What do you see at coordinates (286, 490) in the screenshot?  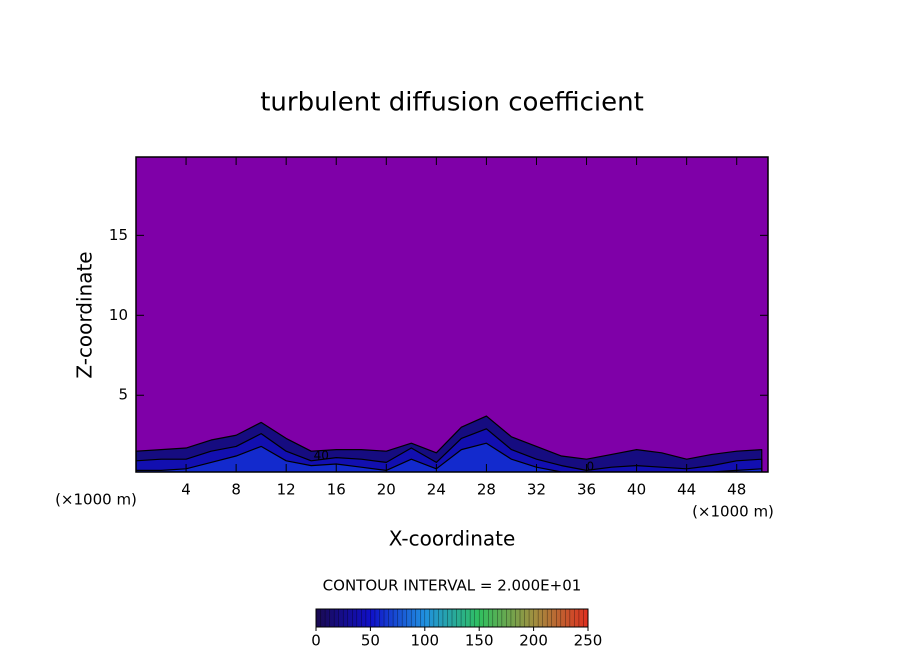 I see `x-tick-label: 12` at bounding box center [286, 490].